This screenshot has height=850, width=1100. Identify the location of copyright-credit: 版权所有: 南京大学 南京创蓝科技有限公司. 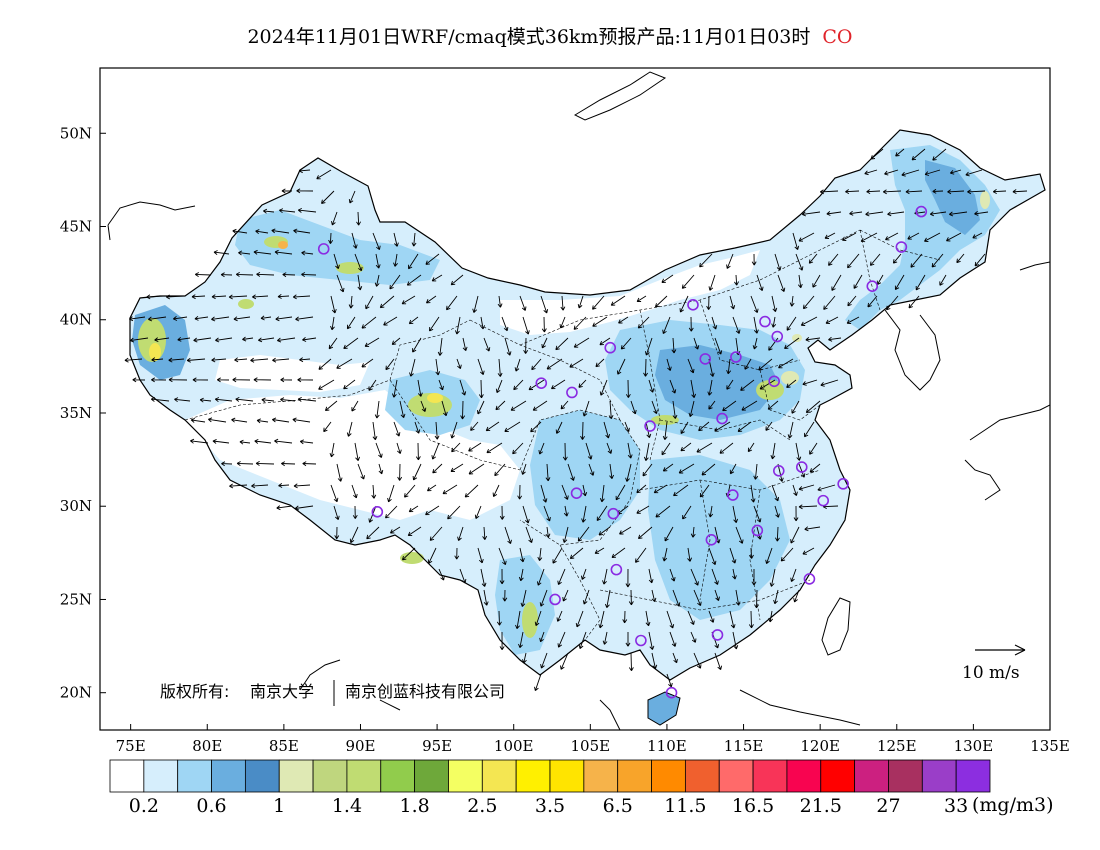
(332, 693).